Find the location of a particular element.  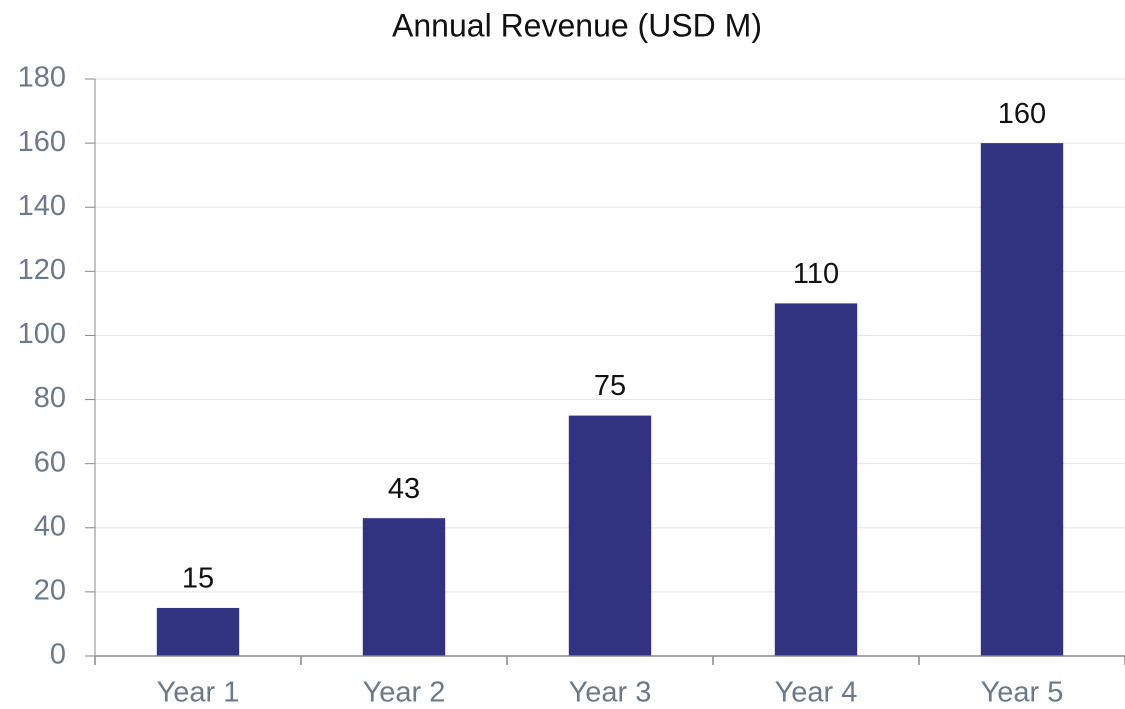

y-tick-label: 40 is located at coordinates (50, 526).